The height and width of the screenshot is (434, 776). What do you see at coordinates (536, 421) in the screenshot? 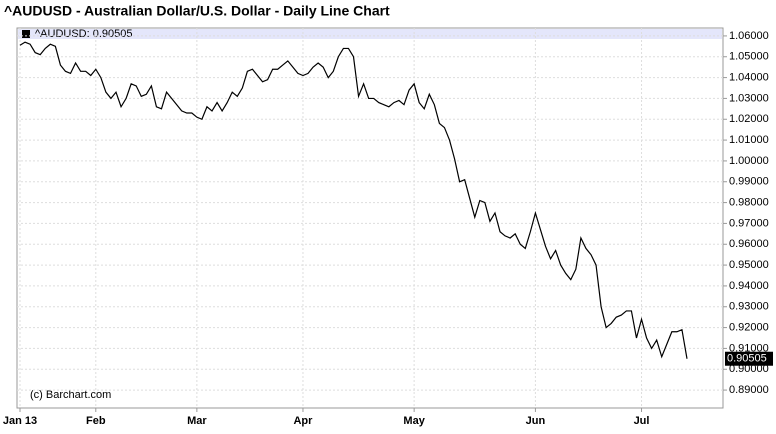
I see `x-tick-label: Jun` at bounding box center [536, 421].